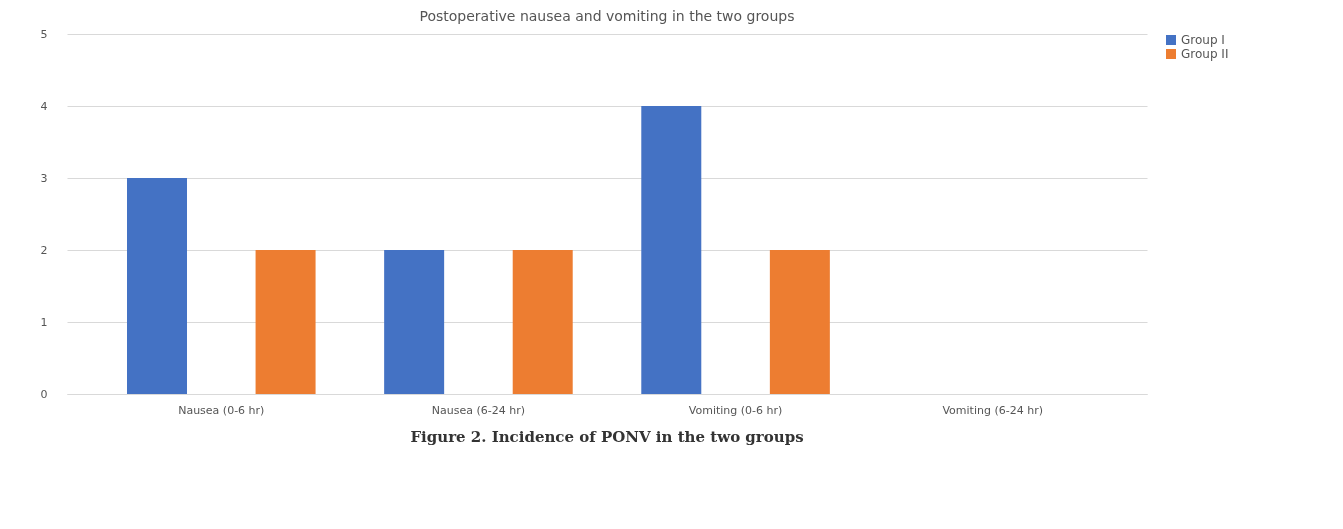 This screenshot has height=529, width=1343. I want to click on y-tick-label: 3, so click(44, 178).